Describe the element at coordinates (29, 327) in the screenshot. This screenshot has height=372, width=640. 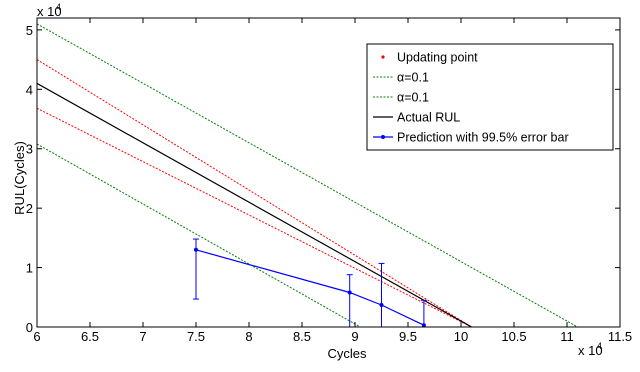
I see `y-tick-label: 0` at that location.